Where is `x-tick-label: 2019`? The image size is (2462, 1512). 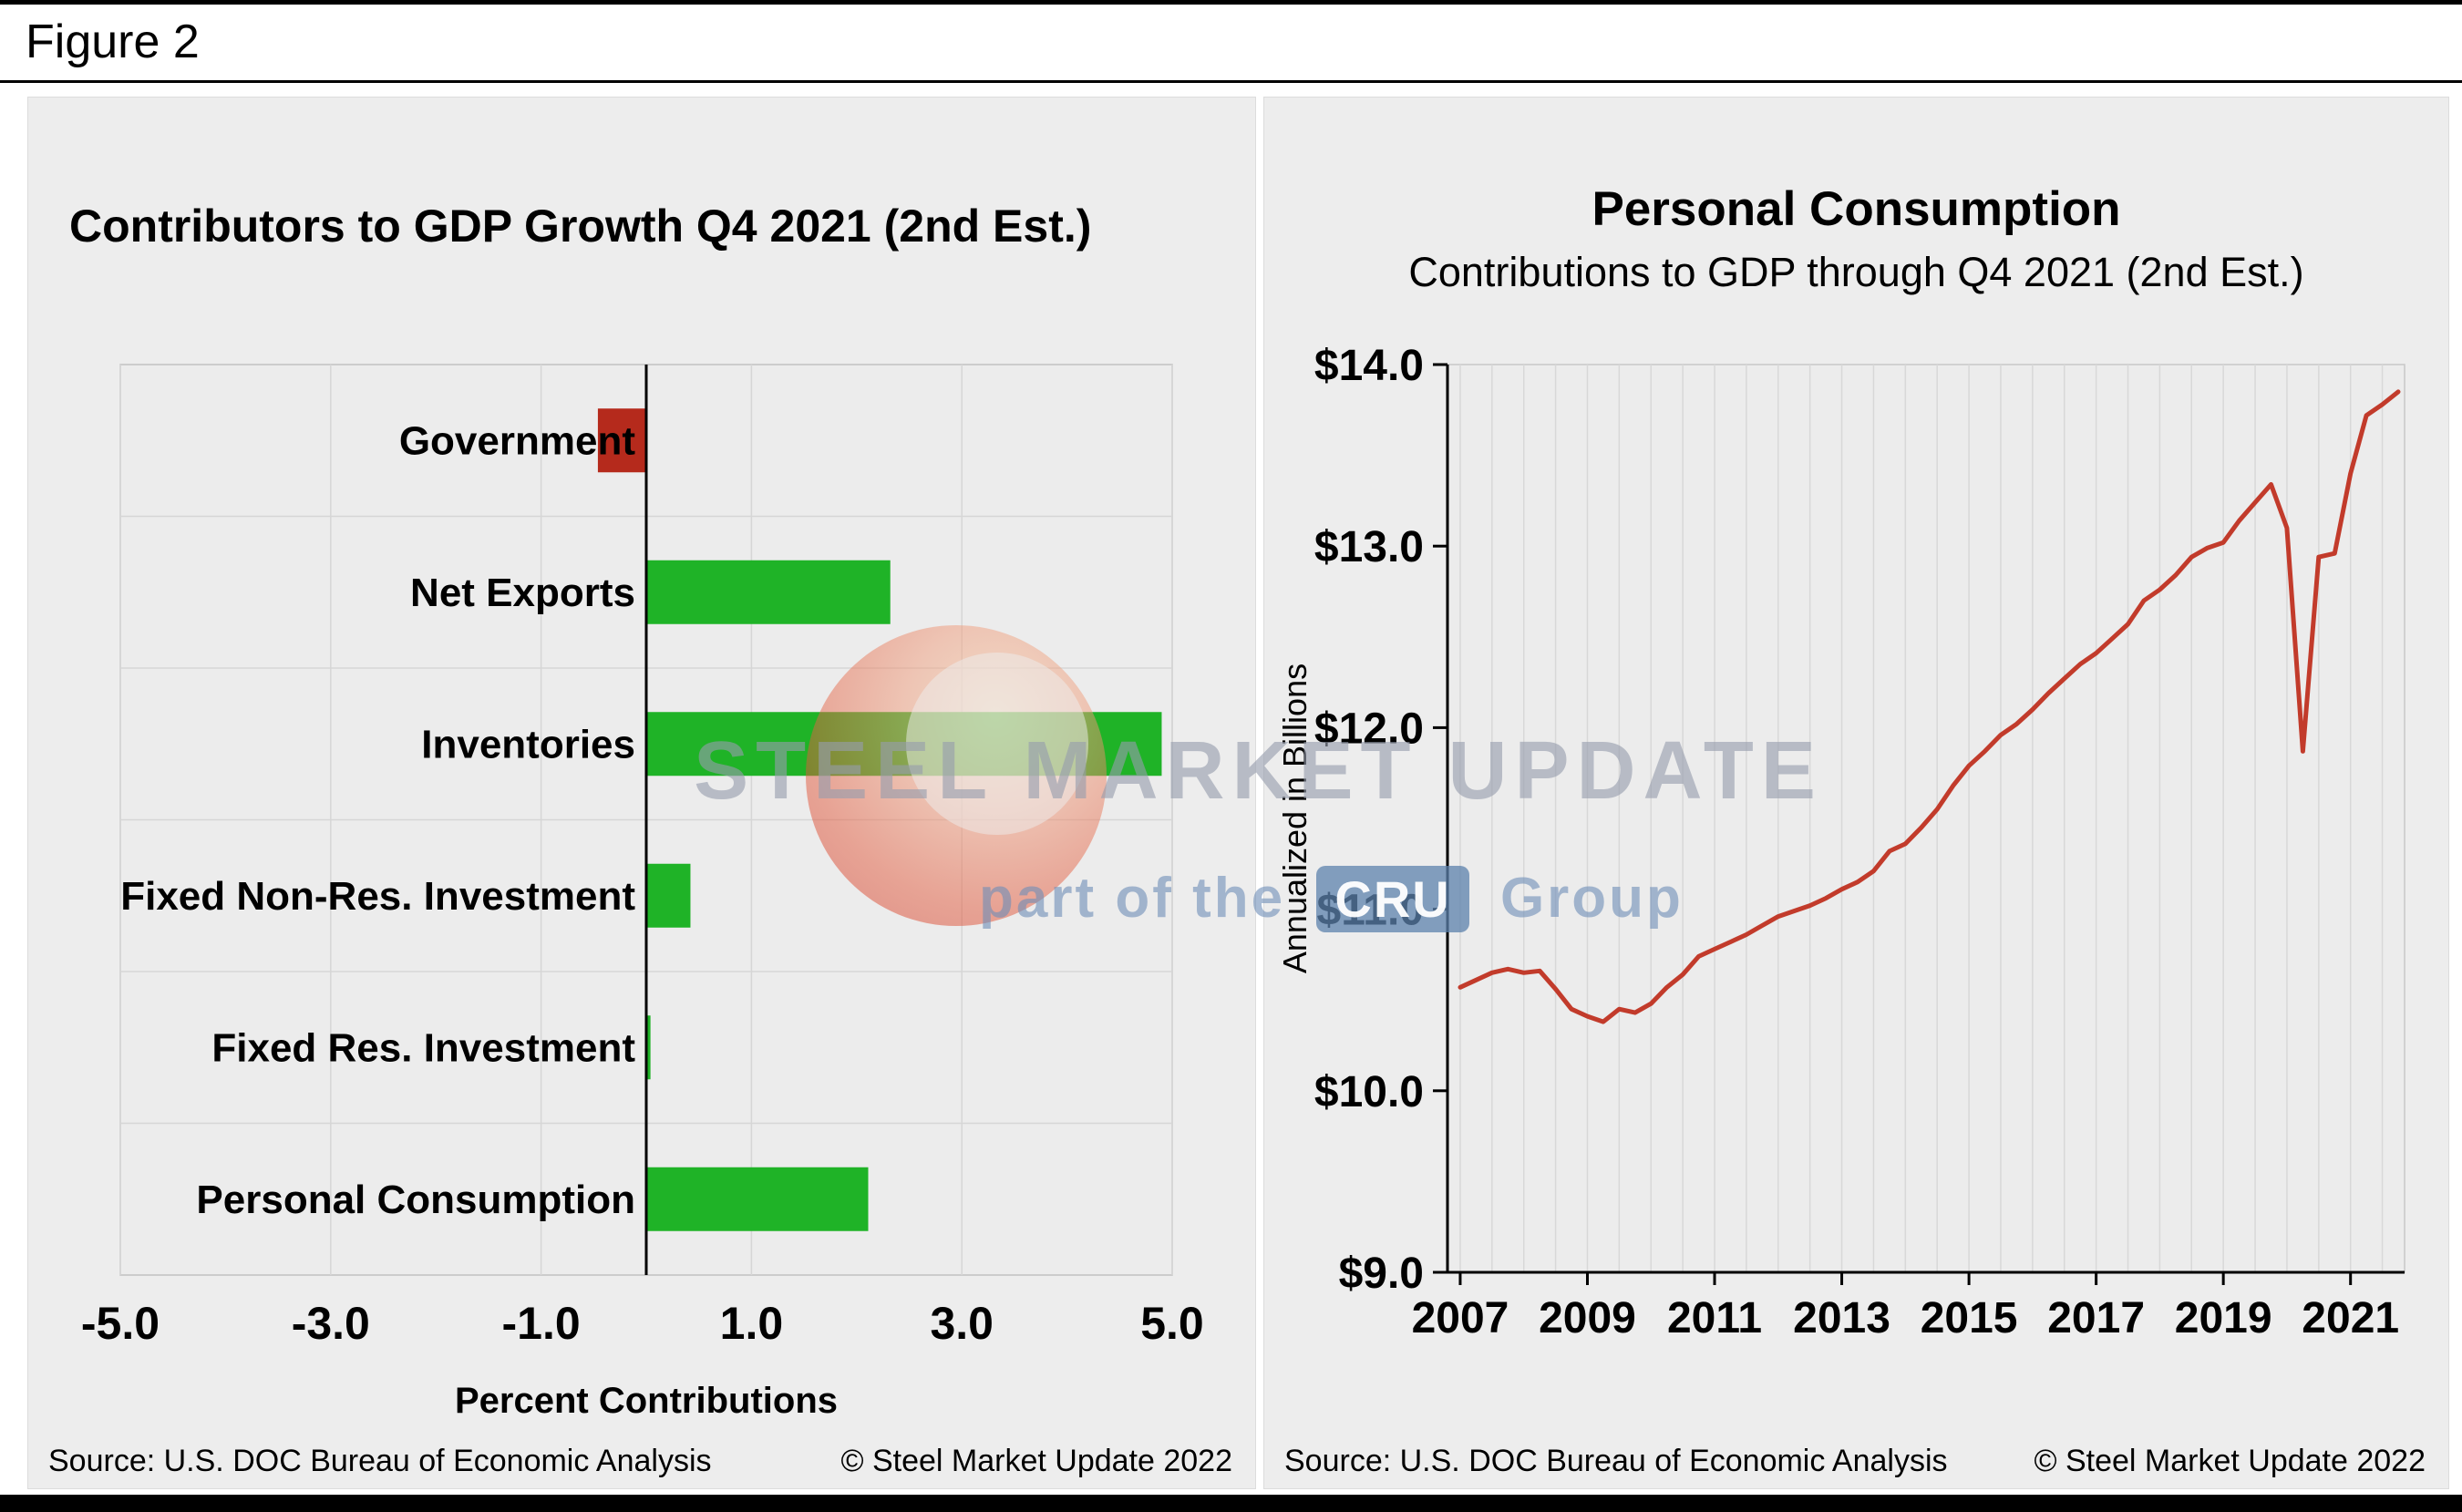 x-tick-label: 2019 is located at coordinates (2223, 1318).